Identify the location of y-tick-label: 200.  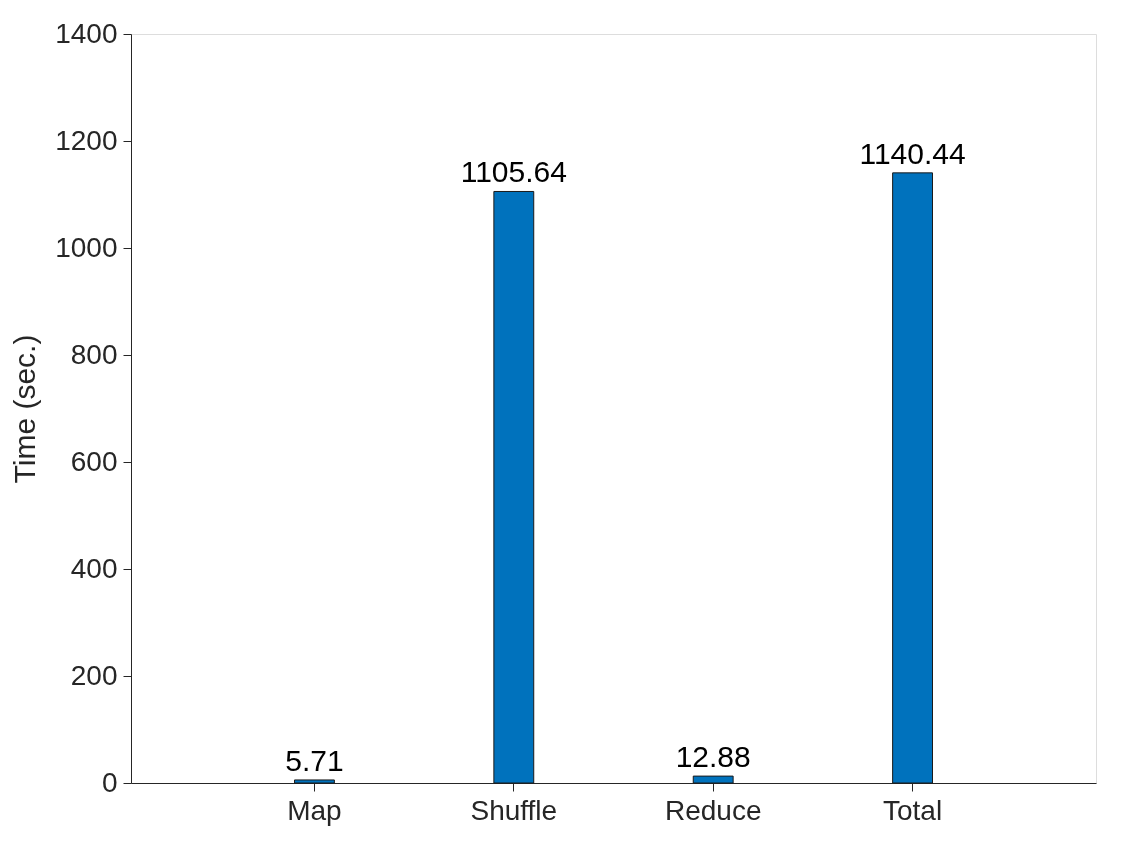
(94, 675).